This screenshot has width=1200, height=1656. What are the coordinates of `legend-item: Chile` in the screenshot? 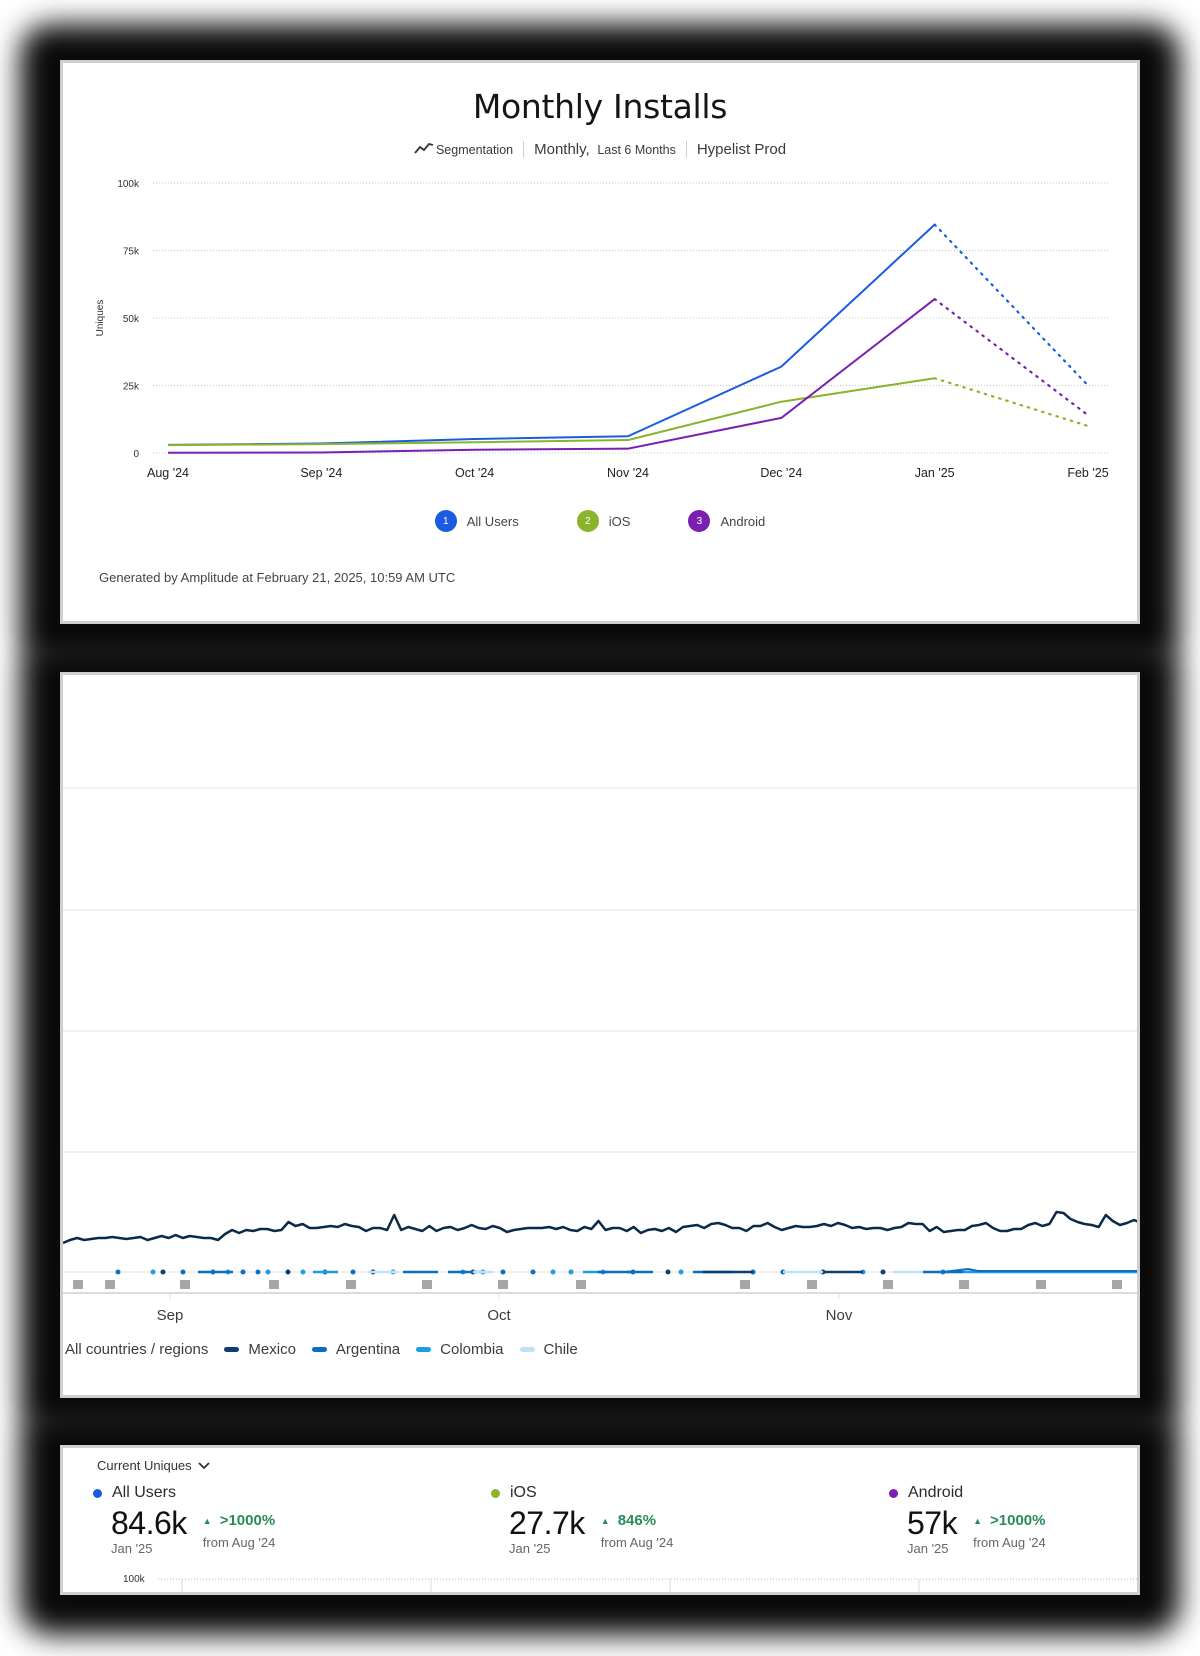 It's located at (548, 1349).